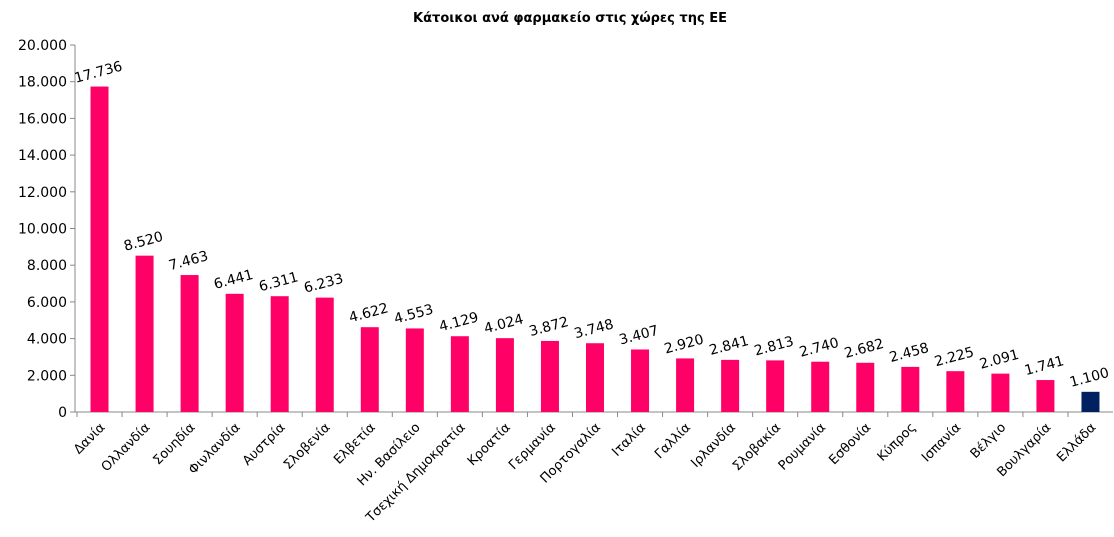  Describe the element at coordinates (954, 357) in the screenshot. I see `value-label: 2.225` at that location.